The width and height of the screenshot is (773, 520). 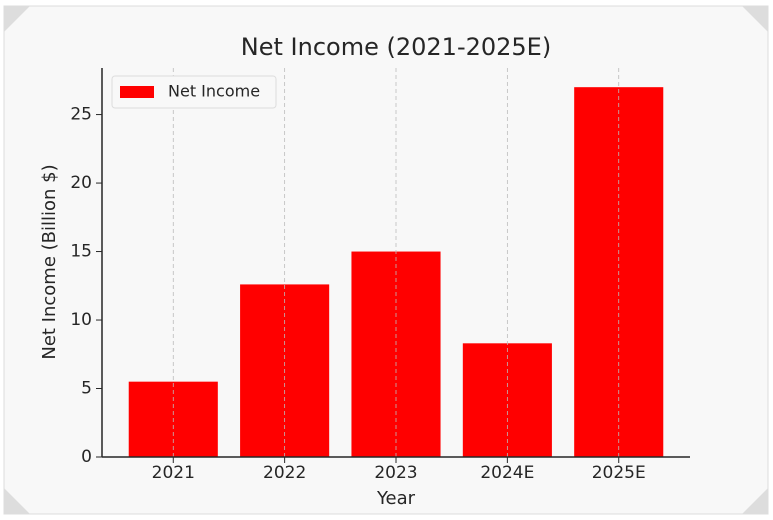 I want to click on chart-title: Net Income (2021-2025E), so click(x=396, y=47).